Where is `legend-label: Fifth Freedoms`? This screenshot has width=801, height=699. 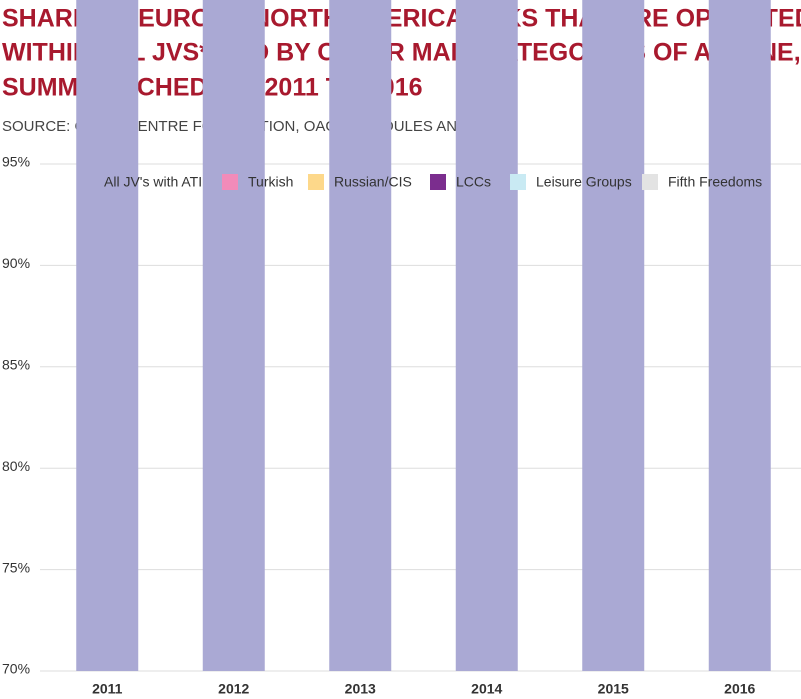 legend-label: Fifth Freedoms is located at coordinates (715, 182).